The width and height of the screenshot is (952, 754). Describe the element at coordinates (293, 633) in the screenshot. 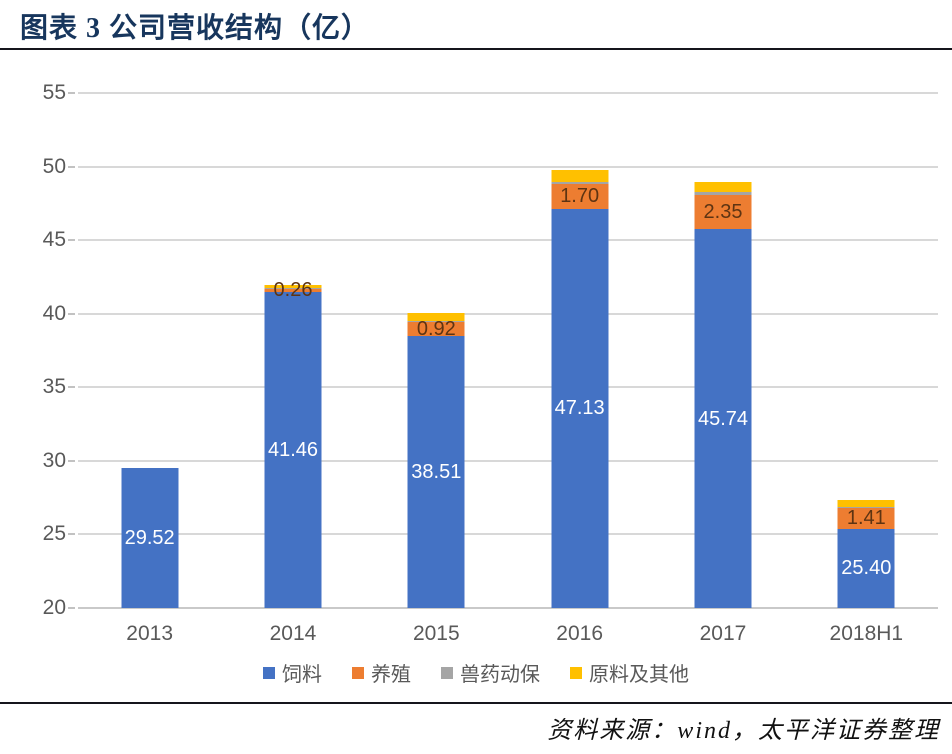

I see `x-axis-label-2014: 2014` at that location.